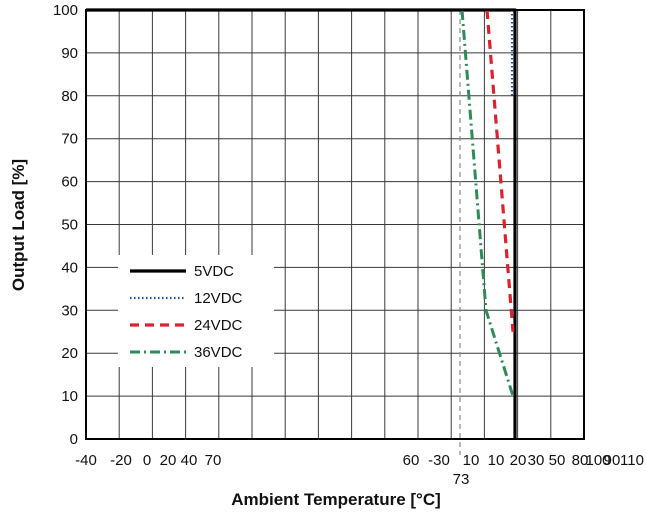 This screenshot has height=512, width=646. Describe the element at coordinates (69, 53) in the screenshot. I see `y-tick-label: 90` at that location.